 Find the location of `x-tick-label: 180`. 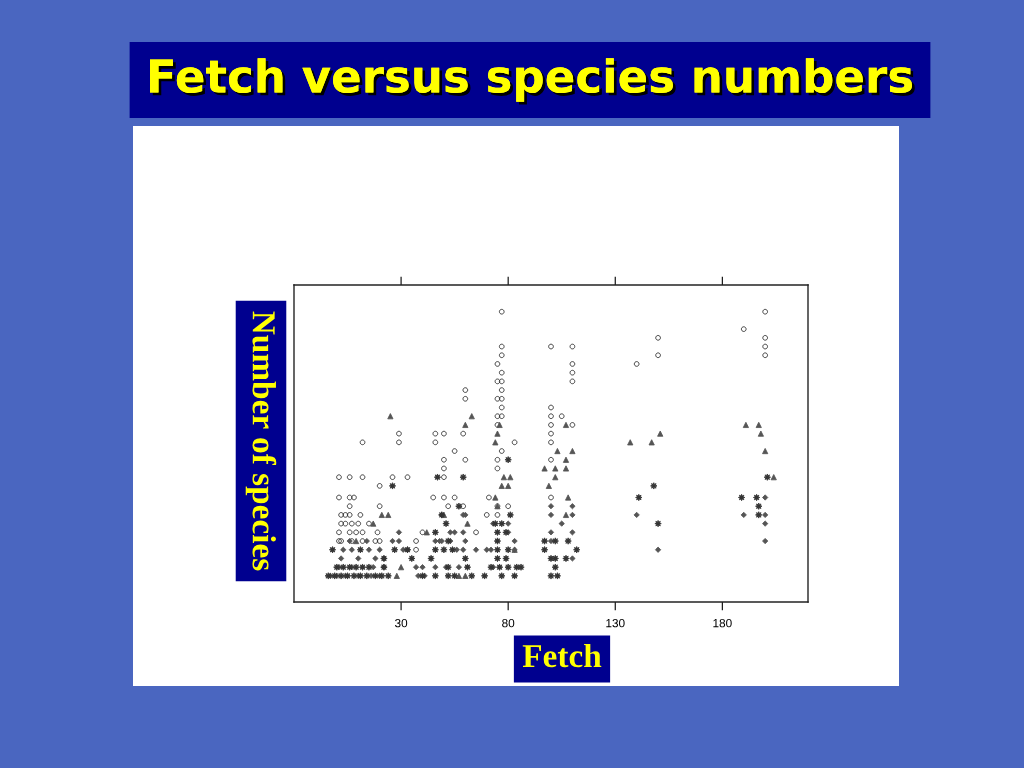

x-tick-label: 180 is located at coordinates (722, 623).